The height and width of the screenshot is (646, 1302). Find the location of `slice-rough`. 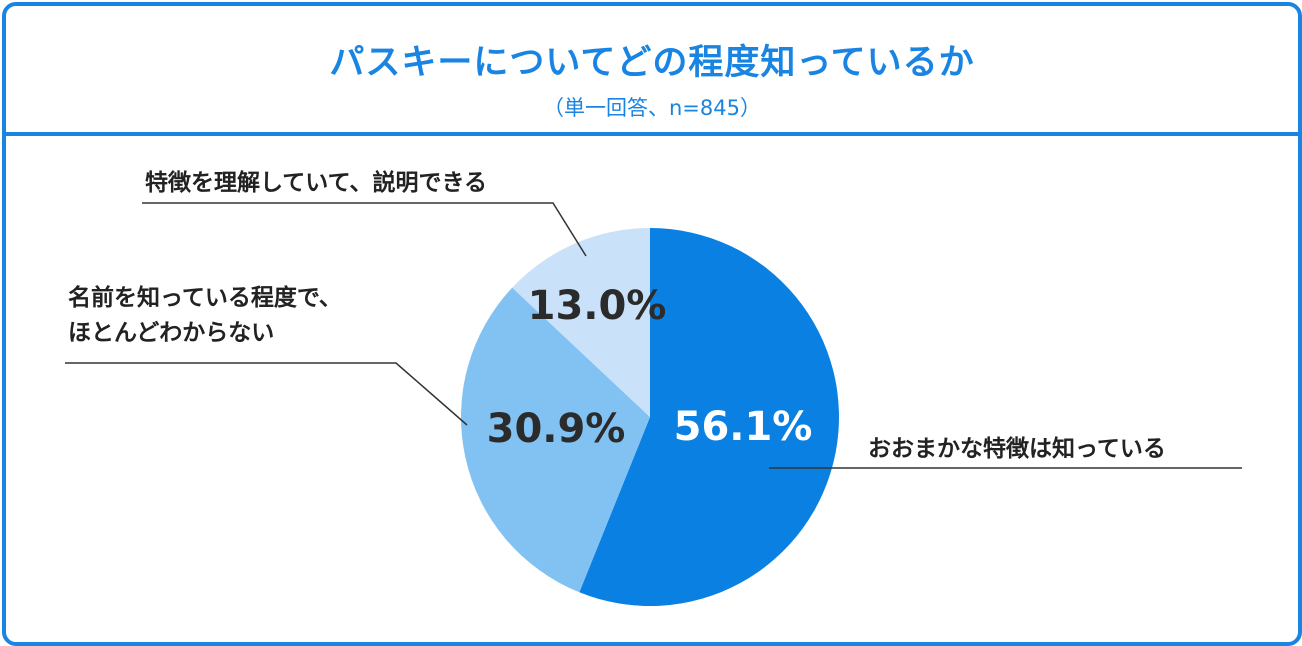

slice-rough is located at coordinates (709, 417).